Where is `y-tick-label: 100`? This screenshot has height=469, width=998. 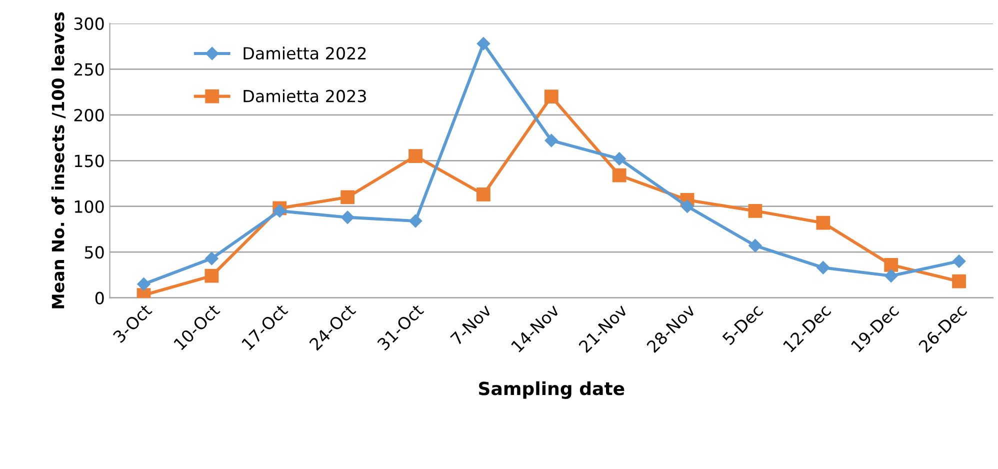 y-tick-label: 100 is located at coordinates (89, 206).